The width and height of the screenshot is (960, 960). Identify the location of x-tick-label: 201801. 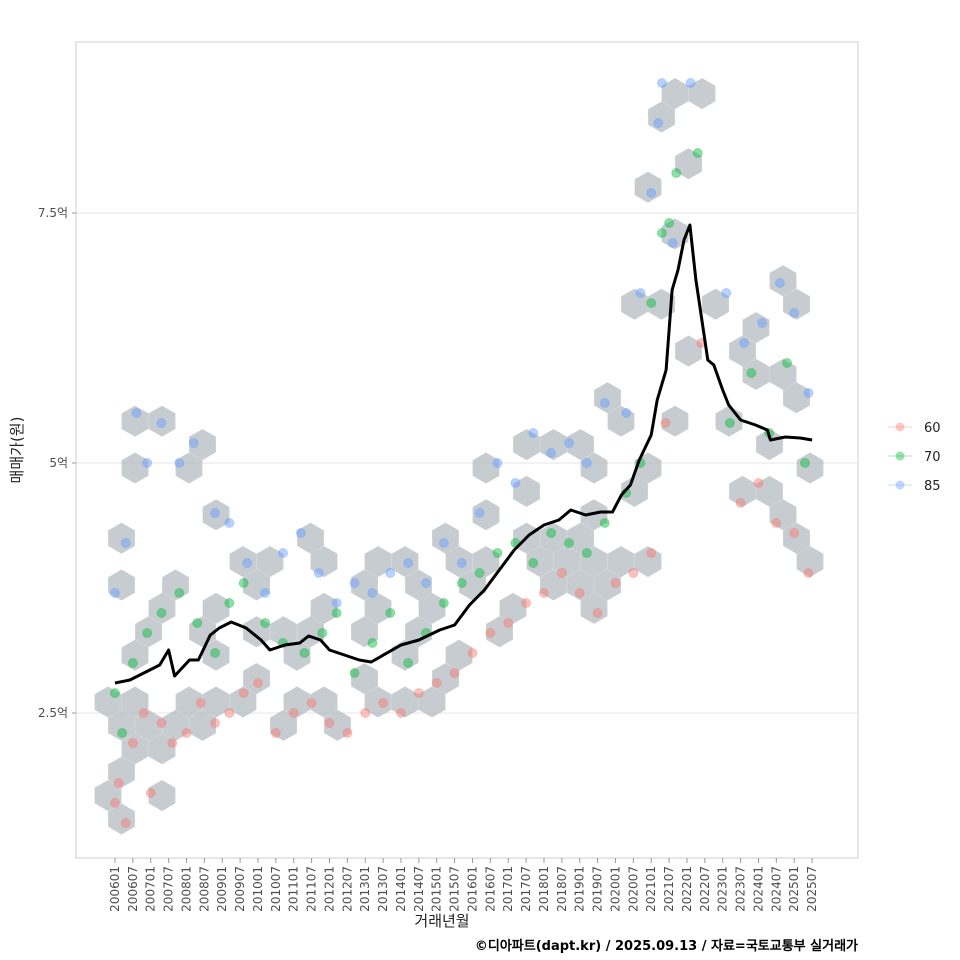
(544, 889).